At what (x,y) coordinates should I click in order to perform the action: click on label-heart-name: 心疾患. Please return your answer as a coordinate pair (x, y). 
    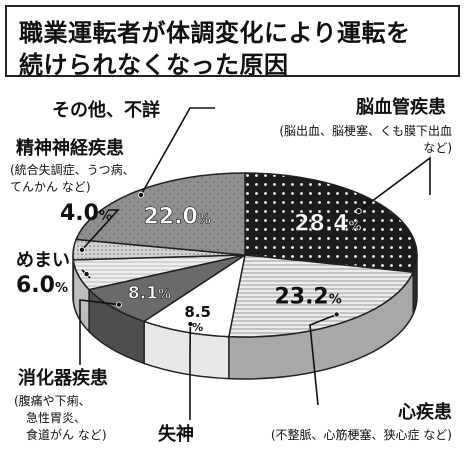
    Looking at the image, I should click on (425, 412).